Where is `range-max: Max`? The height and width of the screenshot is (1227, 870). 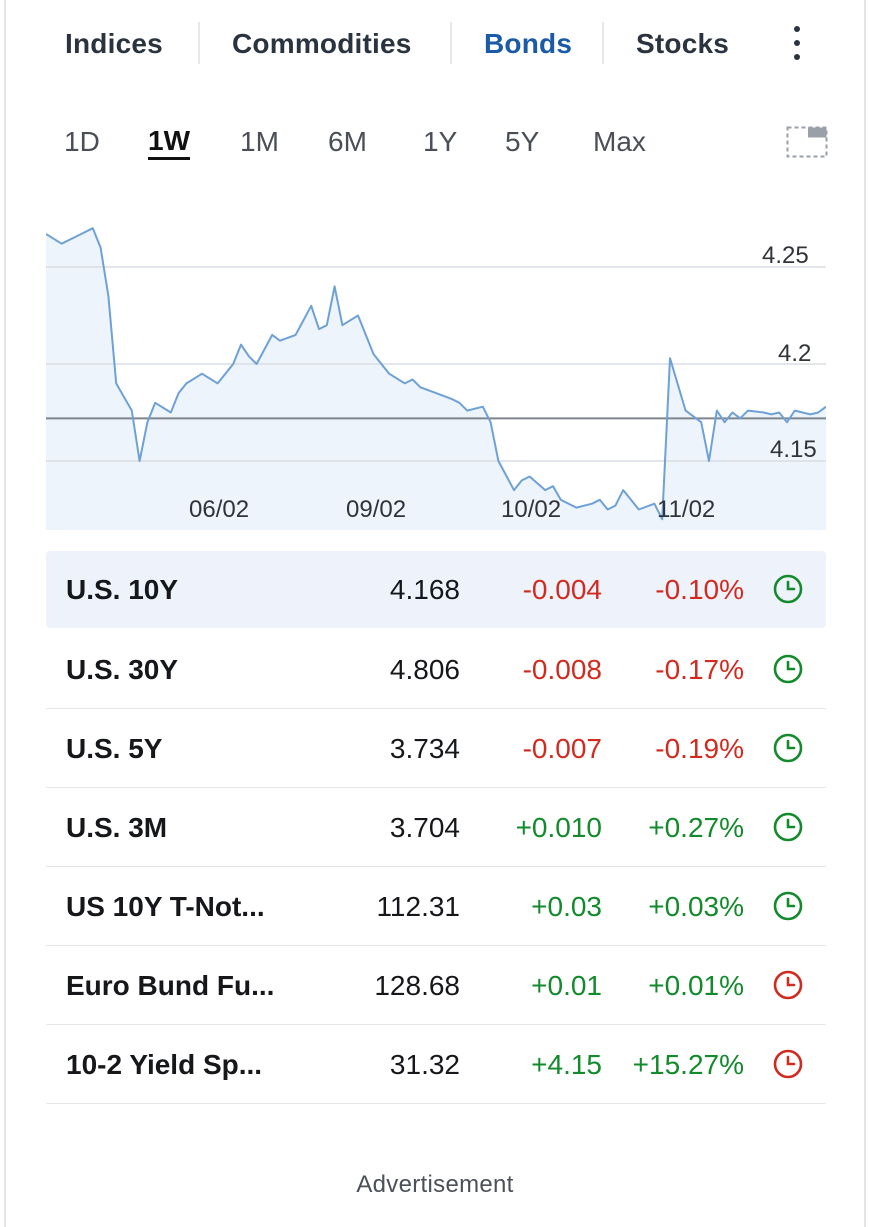
range-max: Max is located at coordinates (619, 141).